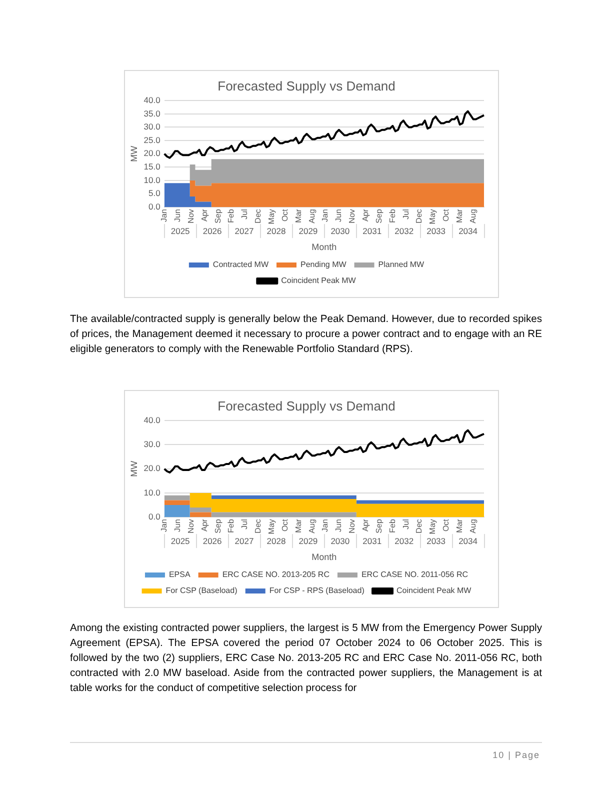 Image resolution: width=612 pixels, height=792 pixels. What do you see at coordinates (154, 193) in the screenshot?
I see `y-tick-label: 5.0` at bounding box center [154, 193].